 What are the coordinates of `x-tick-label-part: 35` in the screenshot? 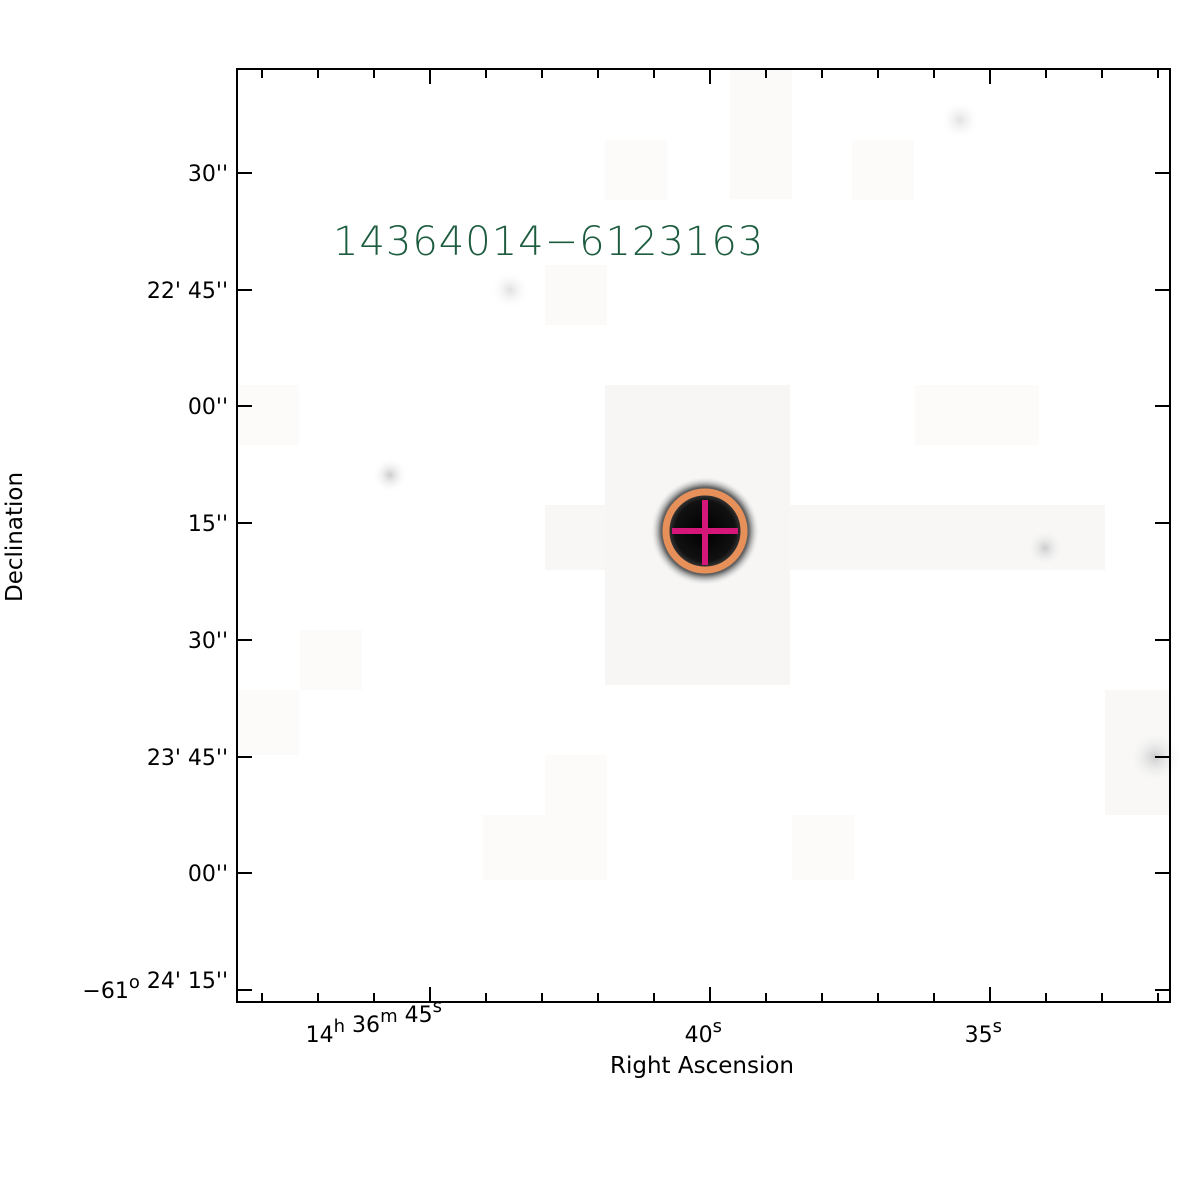 It's located at (979, 1035).